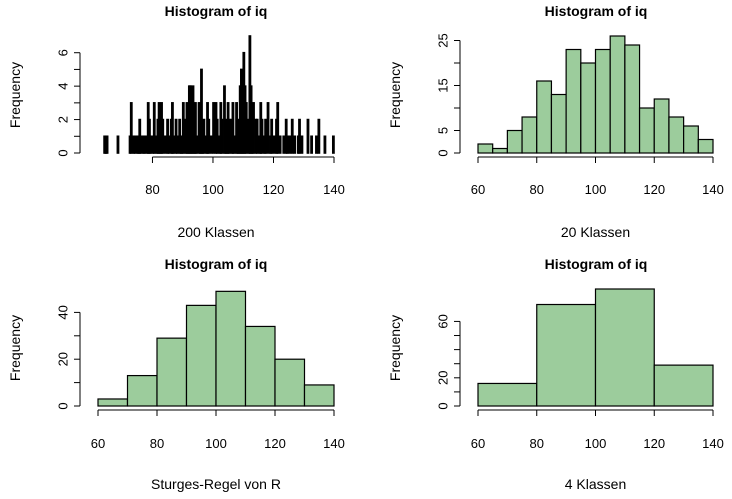 The image size is (732, 499). Describe the element at coordinates (595, 232) in the screenshot. I see `x-axis-label: 20 Klassen` at that location.